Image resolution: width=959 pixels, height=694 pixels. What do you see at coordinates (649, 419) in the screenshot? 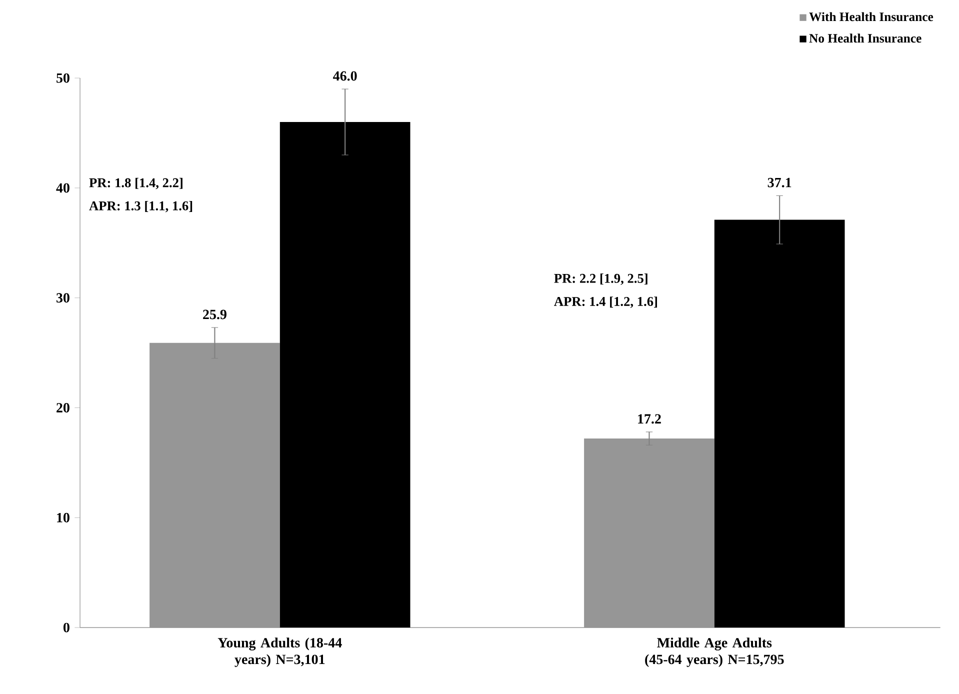
I see `data-label: 17.2` at bounding box center [649, 419].